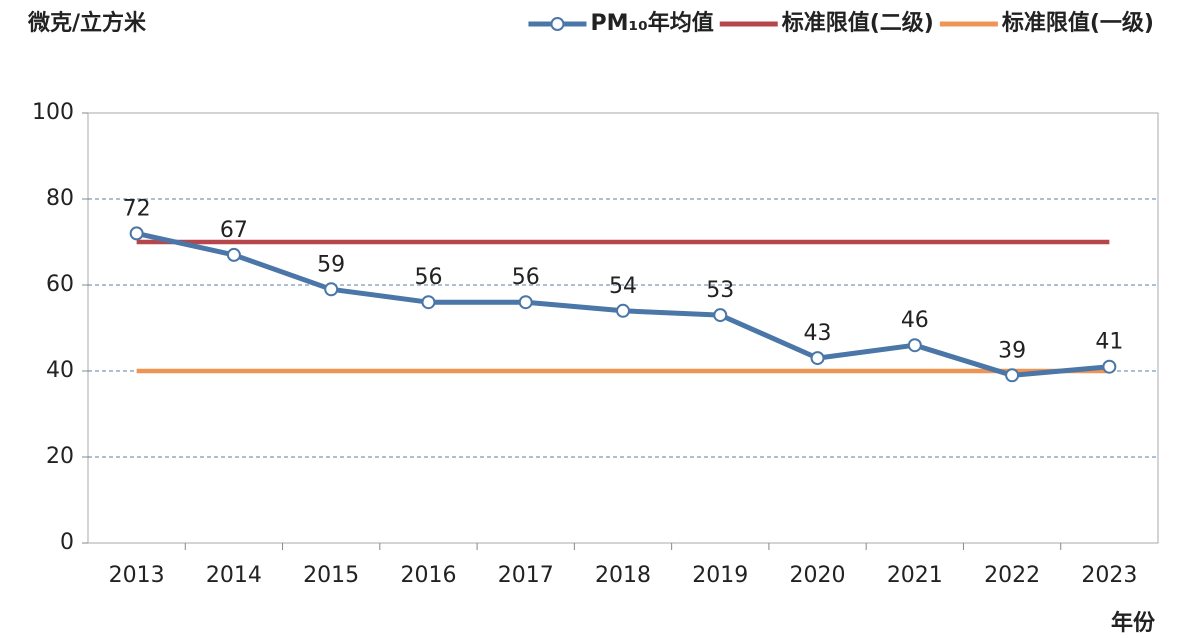 This screenshot has height=638, width=1188. I want to click on x-tick-label: 2017, so click(526, 575).